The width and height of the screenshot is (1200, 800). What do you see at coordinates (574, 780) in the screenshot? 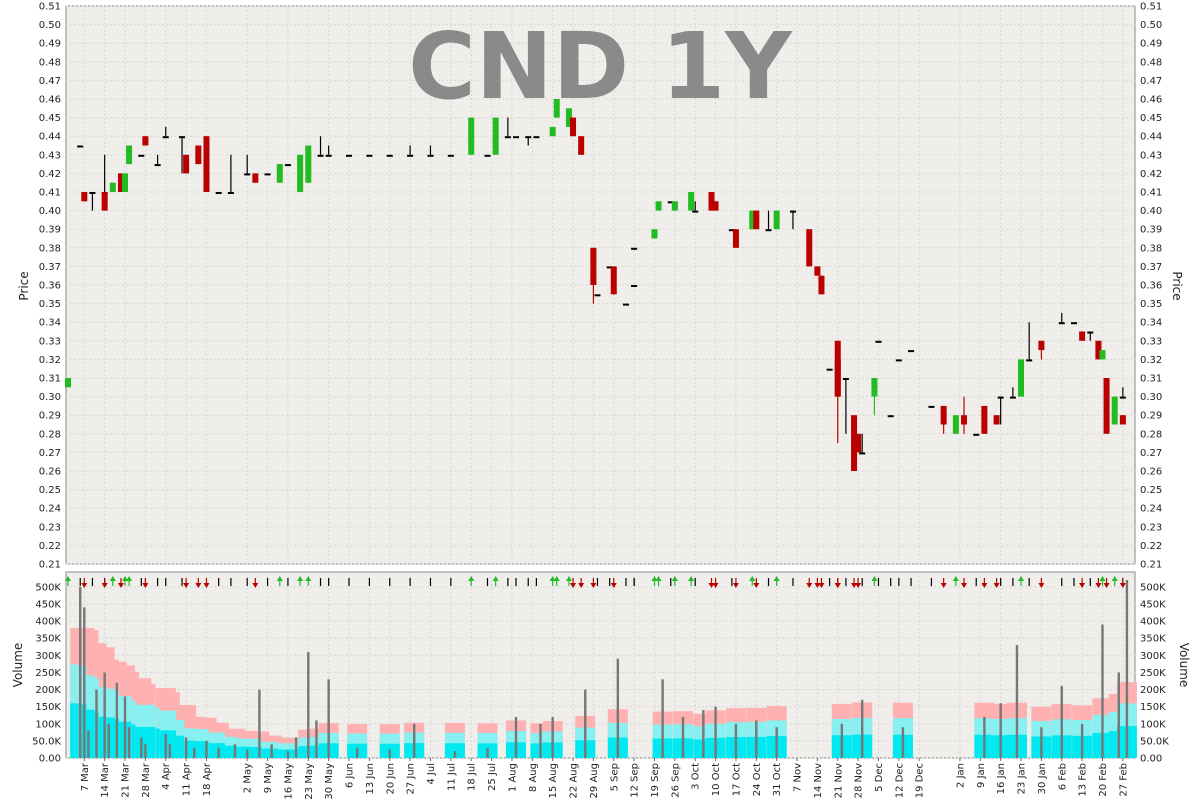
I see `x-tick-label: 22 Aug` at bounding box center [574, 780].